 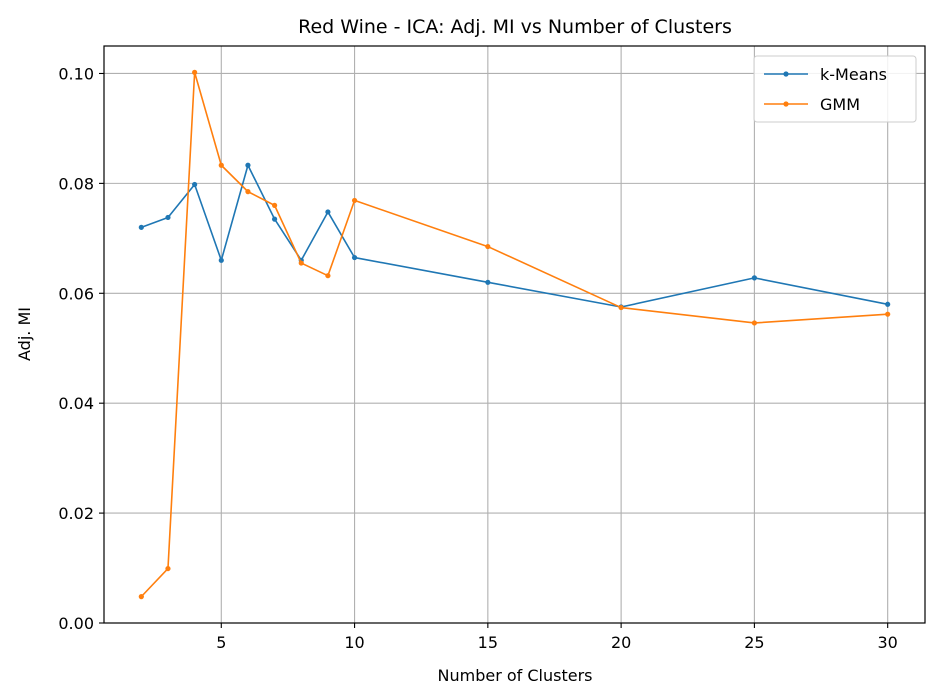 I want to click on x-tick-label: 20, so click(x=621, y=642).